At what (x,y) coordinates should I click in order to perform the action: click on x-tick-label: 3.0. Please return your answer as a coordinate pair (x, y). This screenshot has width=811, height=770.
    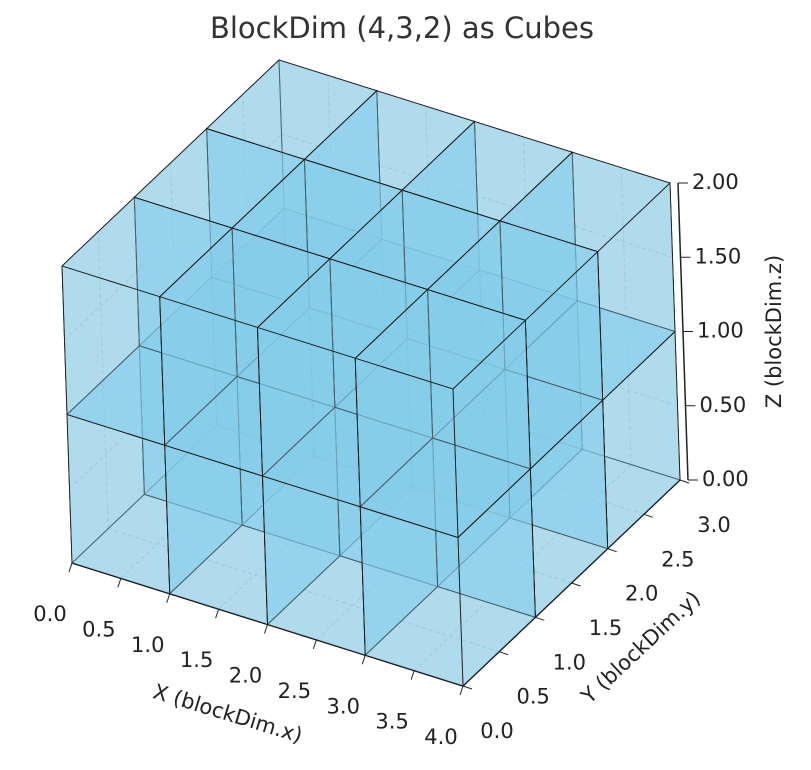
    Looking at the image, I should click on (343, 706).